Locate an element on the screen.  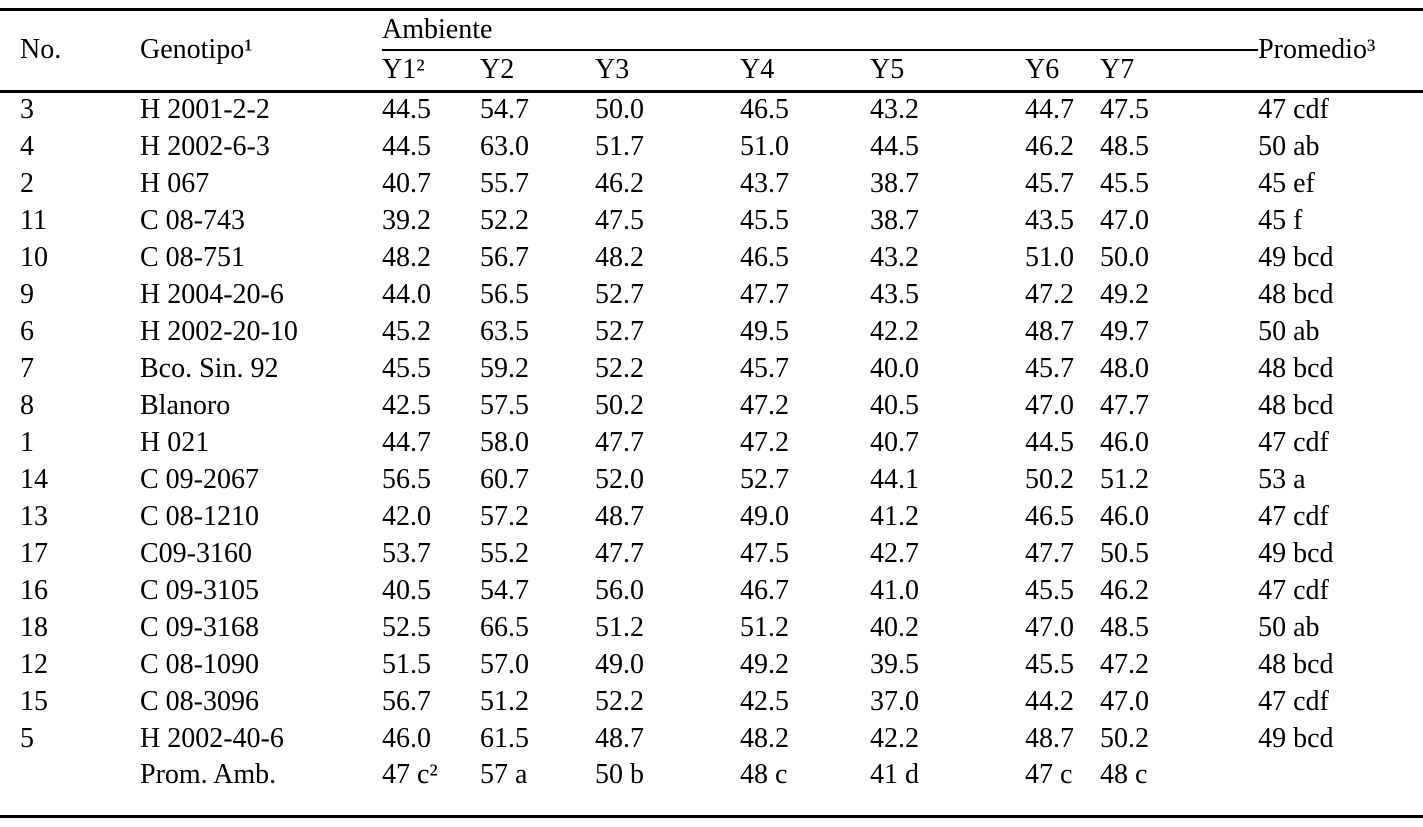
cell-y5: 40.2 is located at coordinates (894, 627).